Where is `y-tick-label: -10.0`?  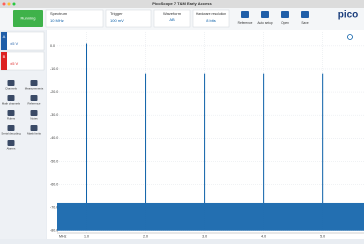
y-tick-label: -10.0 is located at coordinates (54, 69).